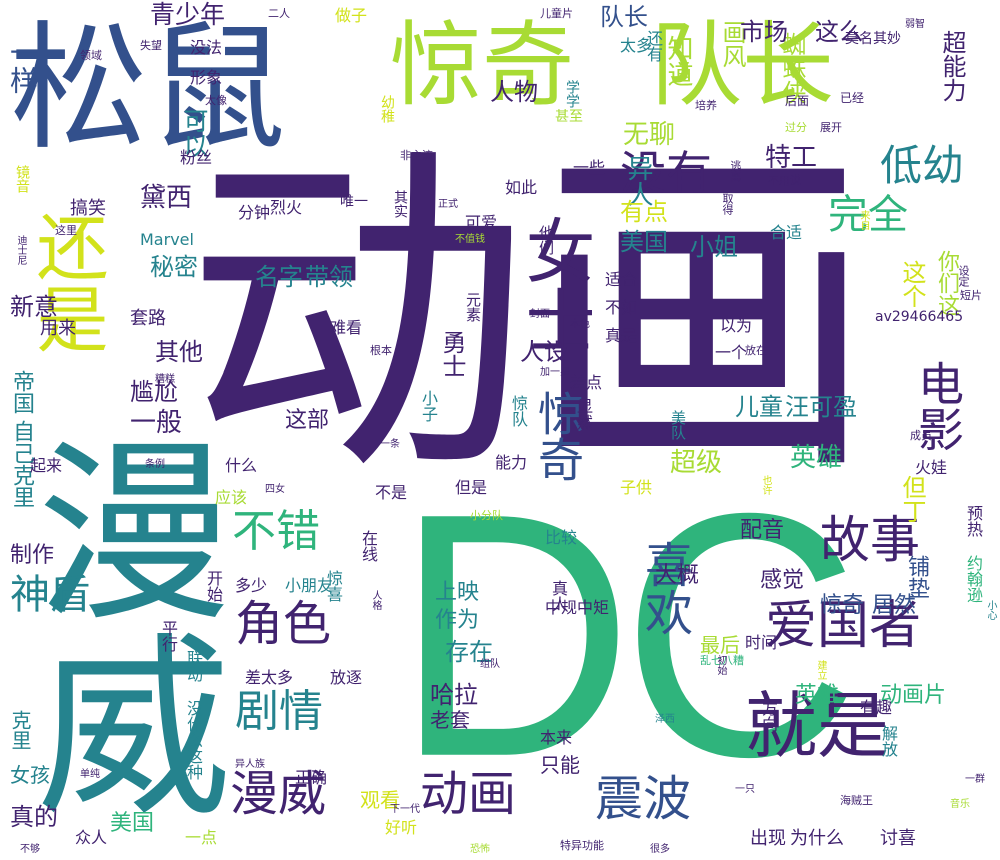 The width and height of the screenshot is (1000, 860). Describe the element at coordinates (782, 580) in the screenshot. I see `word-611f-89c9: 感觉` at that location.